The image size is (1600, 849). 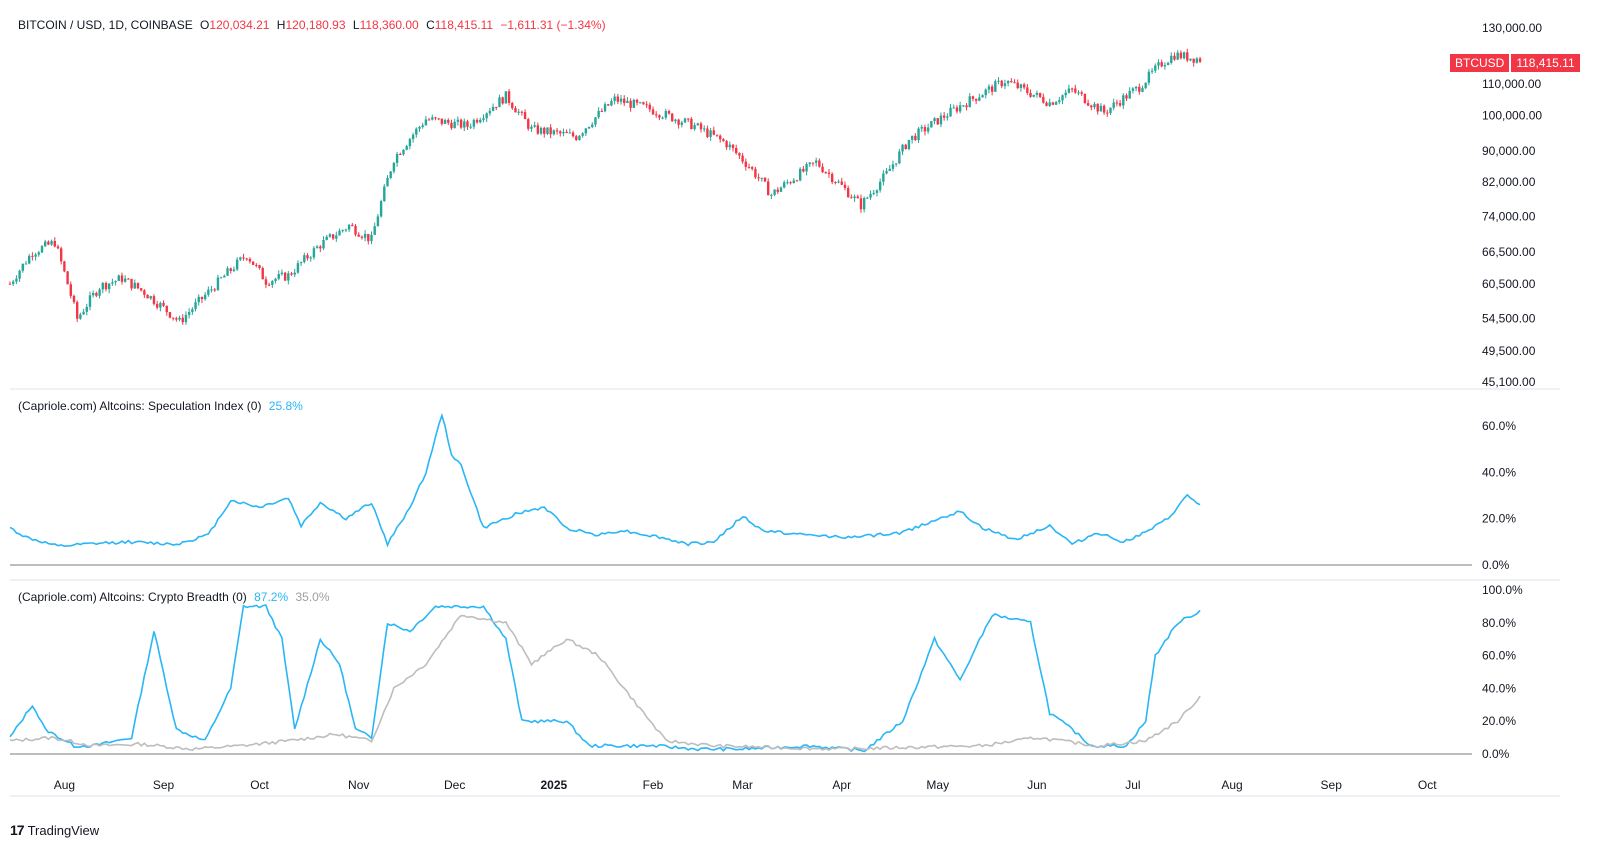 I want to click on ohlc-open: O120,034.21, so click(x=235, y=25).